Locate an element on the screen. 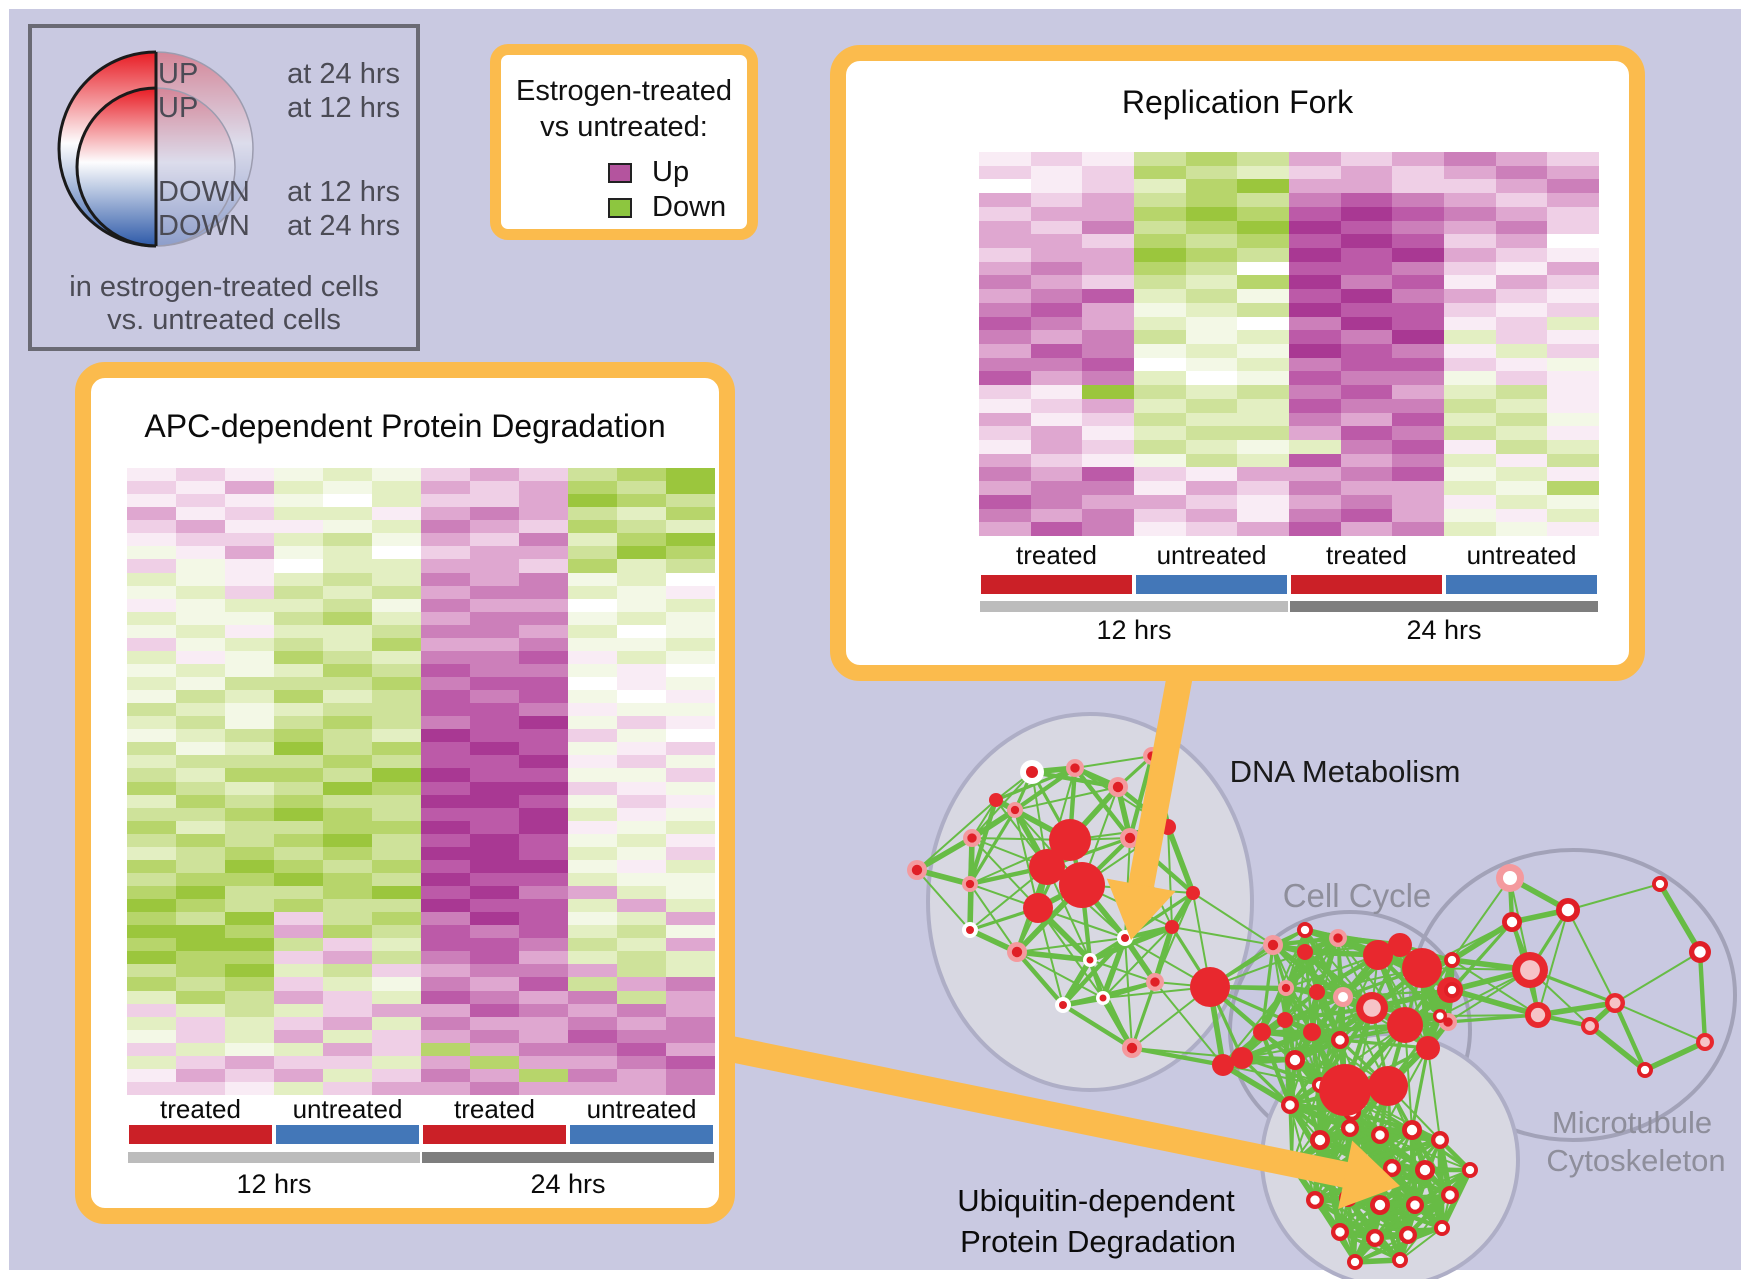 The width and height of the screenshot is (1750, 1279). apc-group-label: treated is located at coordinates (200, 1109).